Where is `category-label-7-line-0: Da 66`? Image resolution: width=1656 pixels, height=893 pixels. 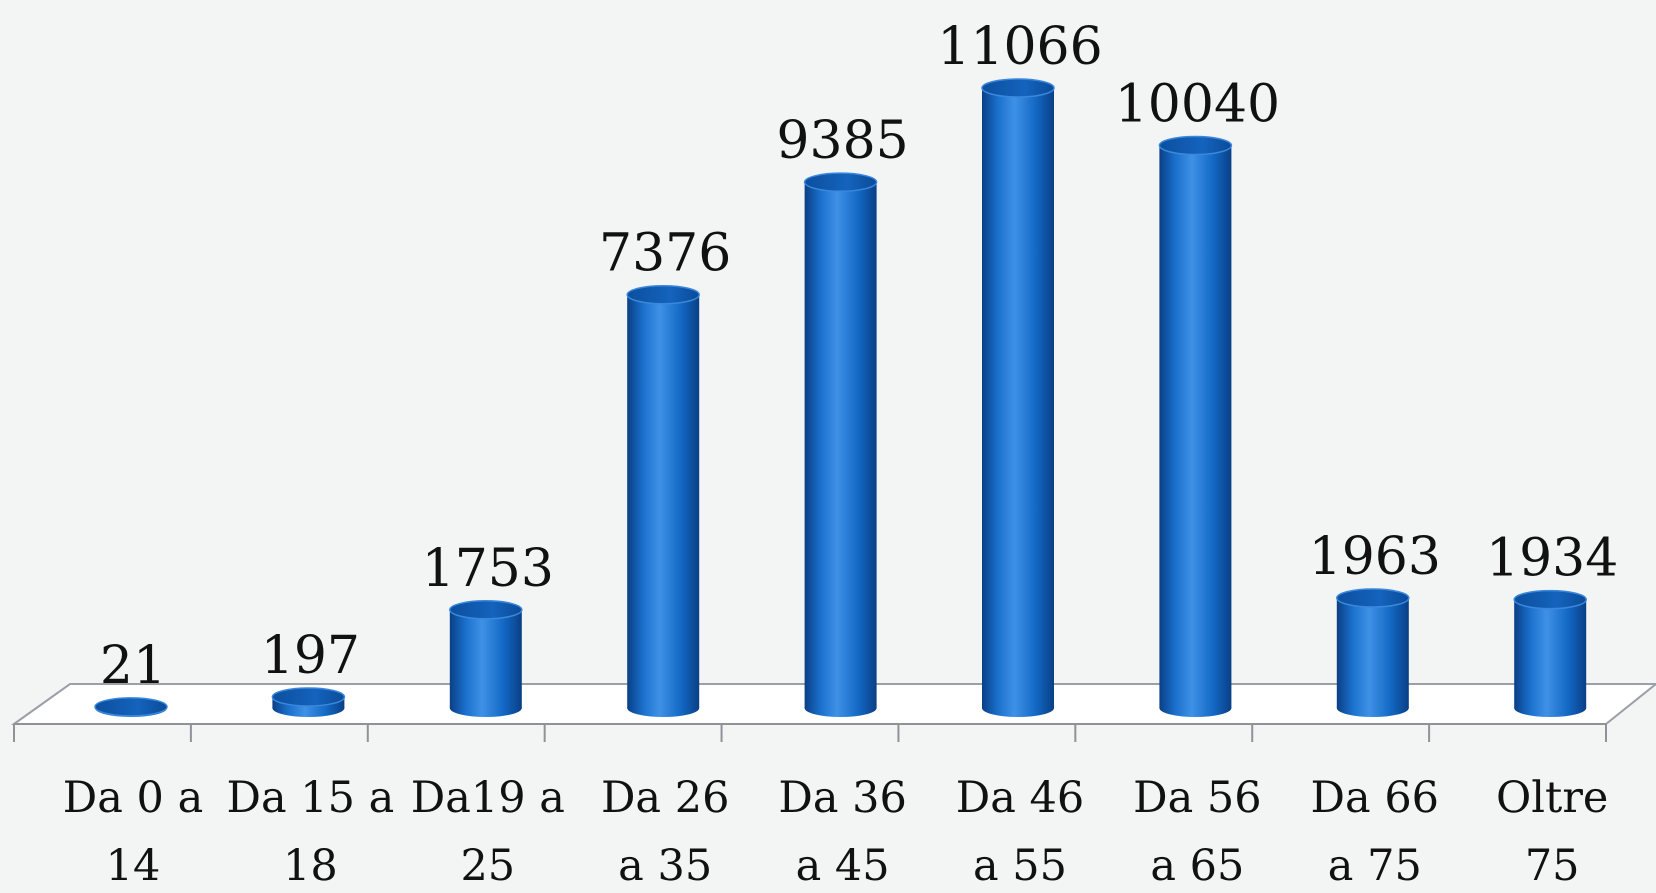
category-label-7-line-0: Da 66 is located at coordinates (1375, 798).